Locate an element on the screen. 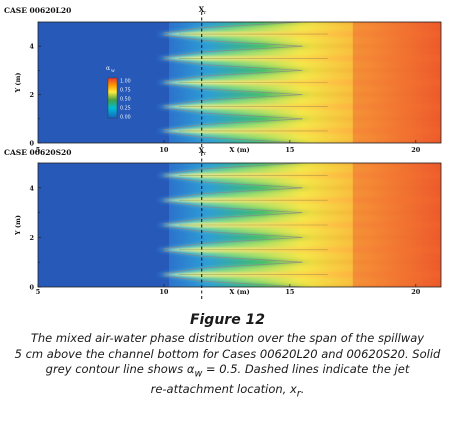  contour-line is located at coordinates (233, 82).